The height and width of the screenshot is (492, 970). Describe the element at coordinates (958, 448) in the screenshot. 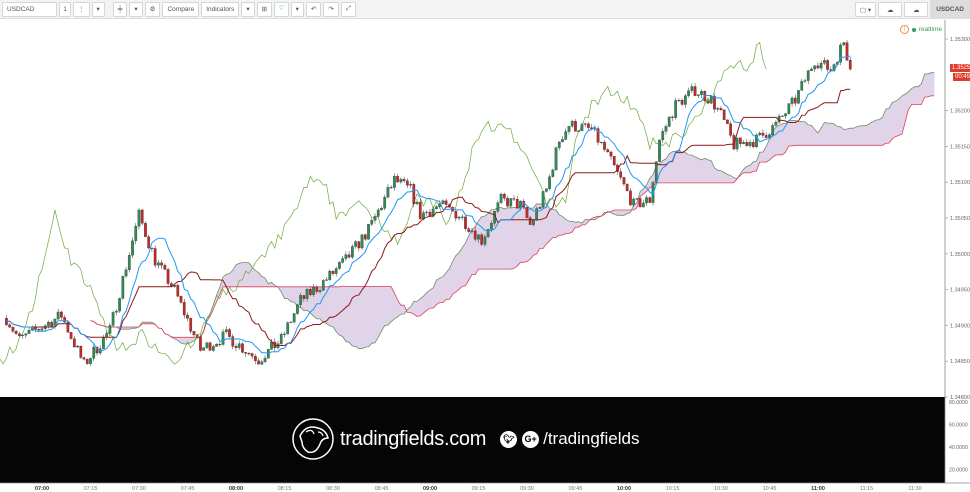

I see `lower-tick-label: 40.0000` at that location.